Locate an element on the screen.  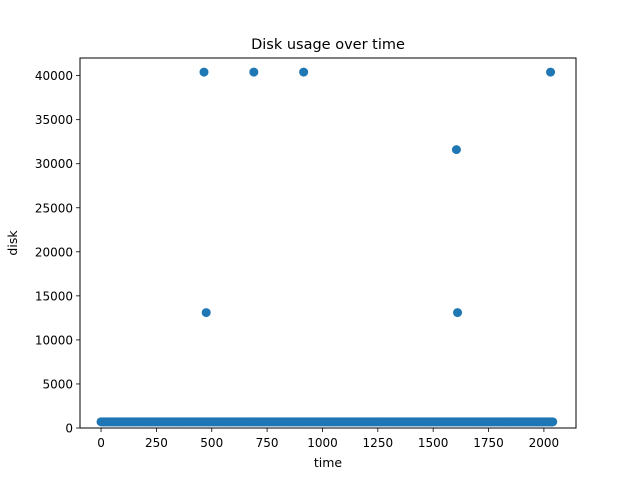
y-axis-label: disk is located at coordinates (12, 243).